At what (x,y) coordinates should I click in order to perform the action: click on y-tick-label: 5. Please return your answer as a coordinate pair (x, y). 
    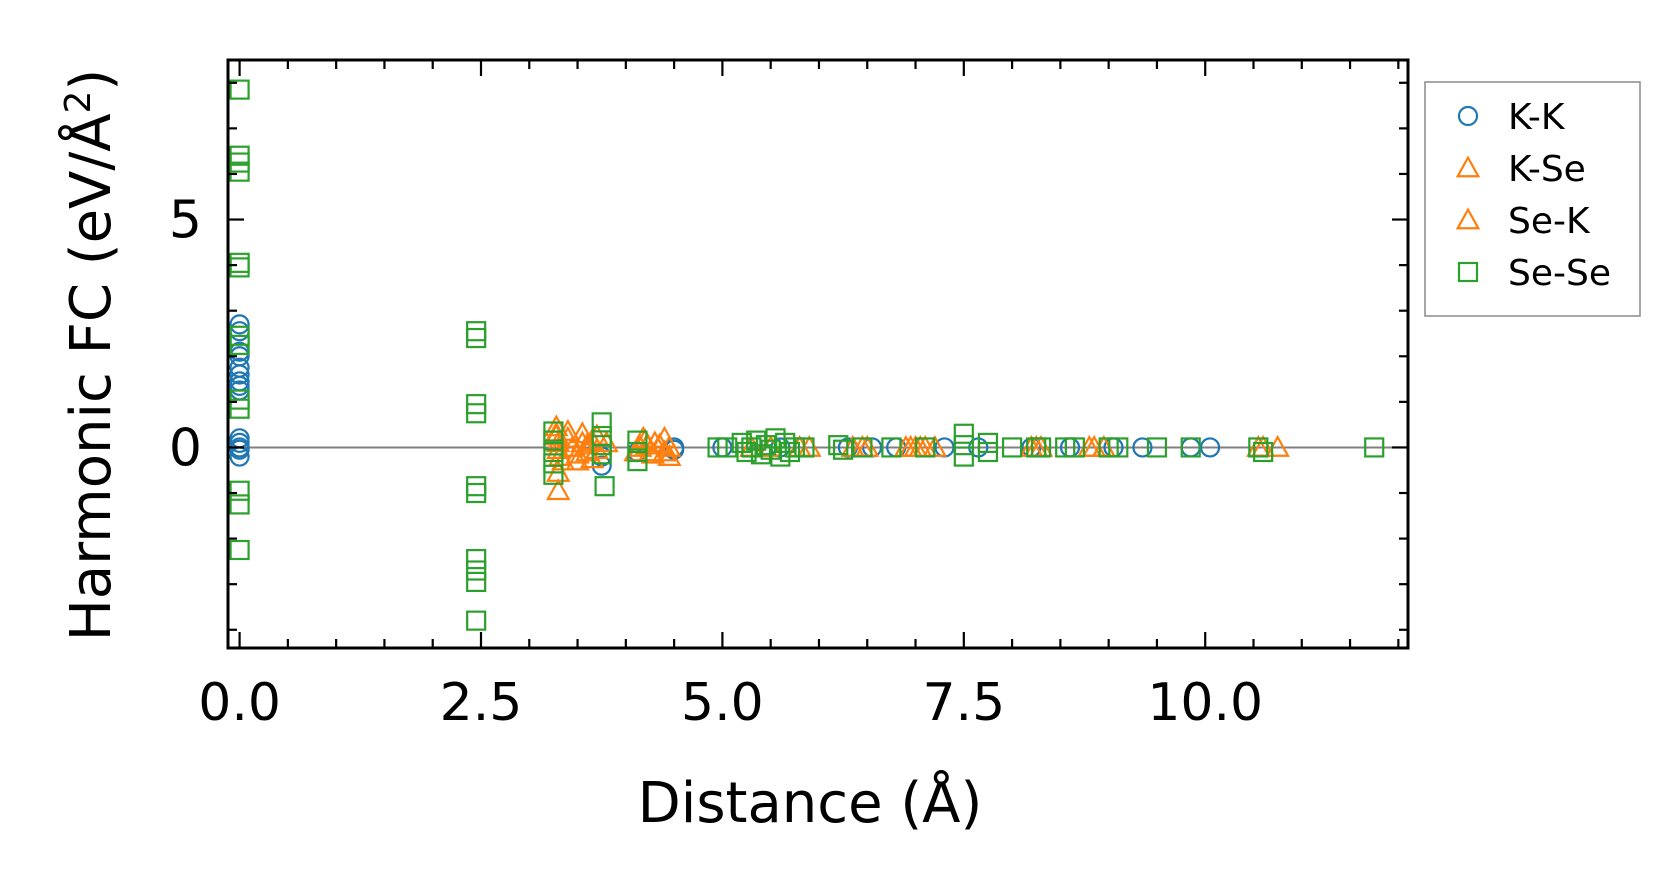
    Looking at the image, I should click on (185, 221).